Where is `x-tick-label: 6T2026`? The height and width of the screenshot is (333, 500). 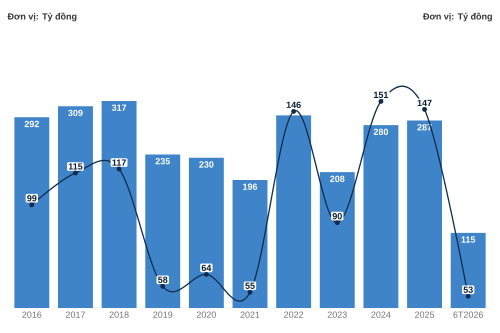
x-tick-label: 6T2026 is located at coordinates (468, 315).